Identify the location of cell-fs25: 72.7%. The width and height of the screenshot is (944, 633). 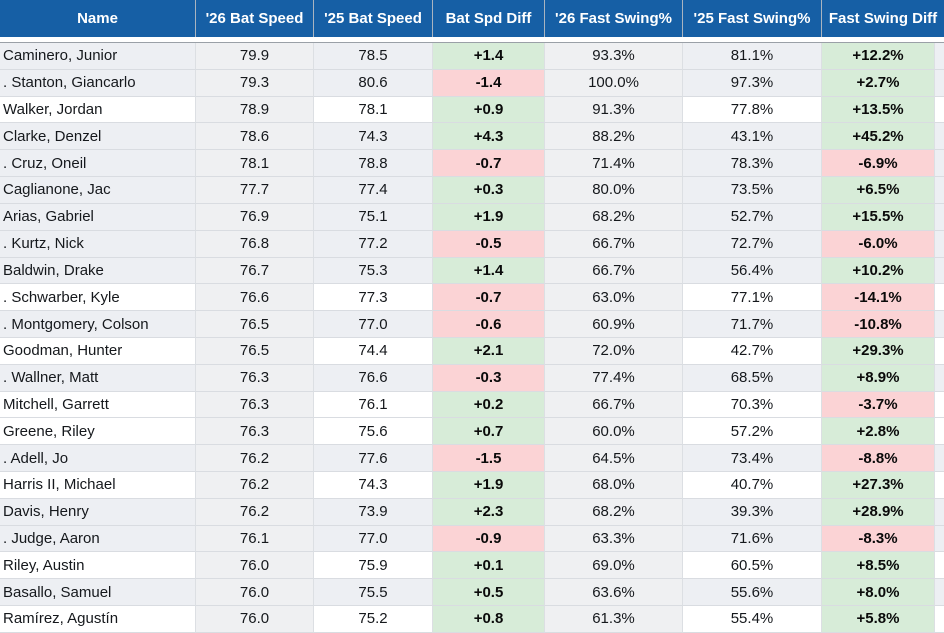
(752, 244).